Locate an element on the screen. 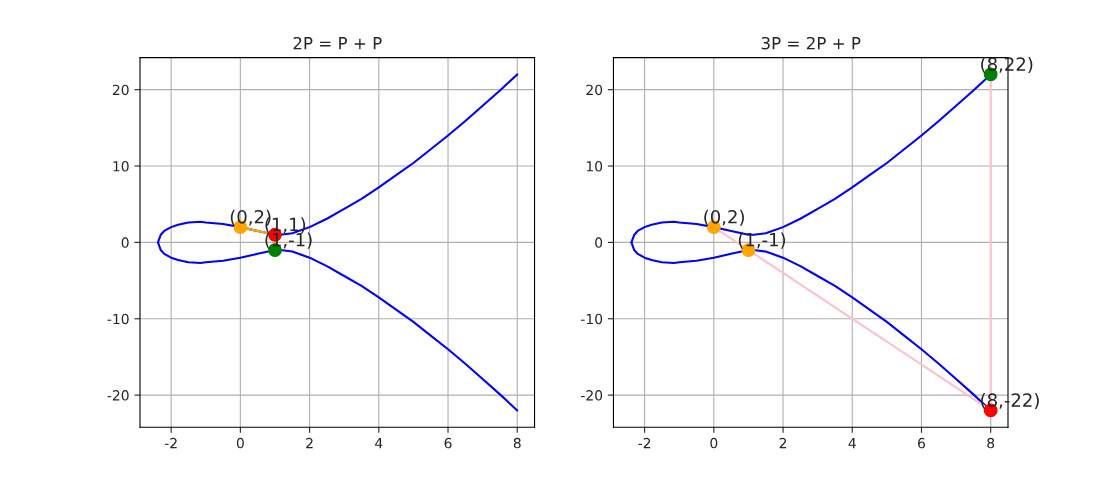 Image resolution: width=1120 pixels, height=480 pixels. annotation: (1,-1) is located at coordinates (762, 240).